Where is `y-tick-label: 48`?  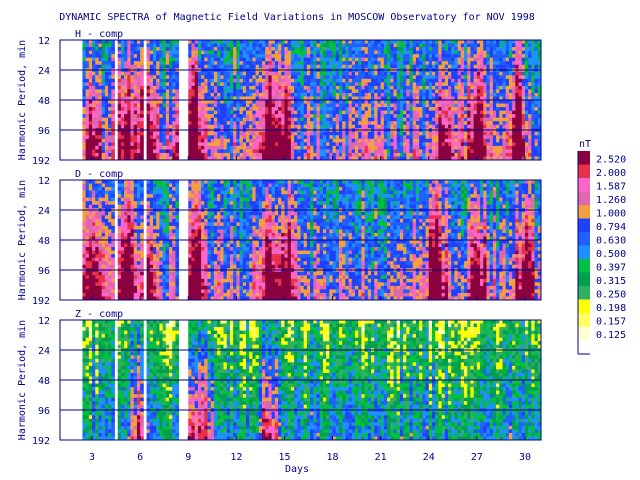
y-tick-label: 48 is located at coordinates (44, 101).